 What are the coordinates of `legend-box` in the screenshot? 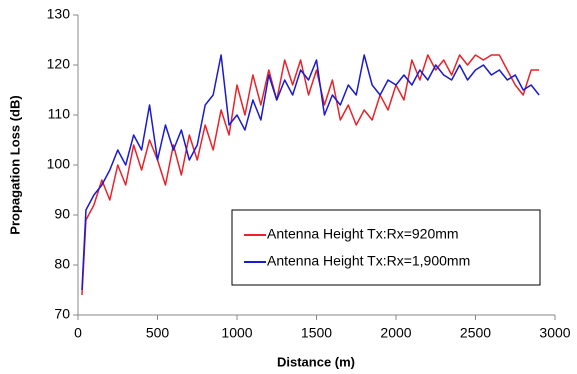 It's located at (386, 247).